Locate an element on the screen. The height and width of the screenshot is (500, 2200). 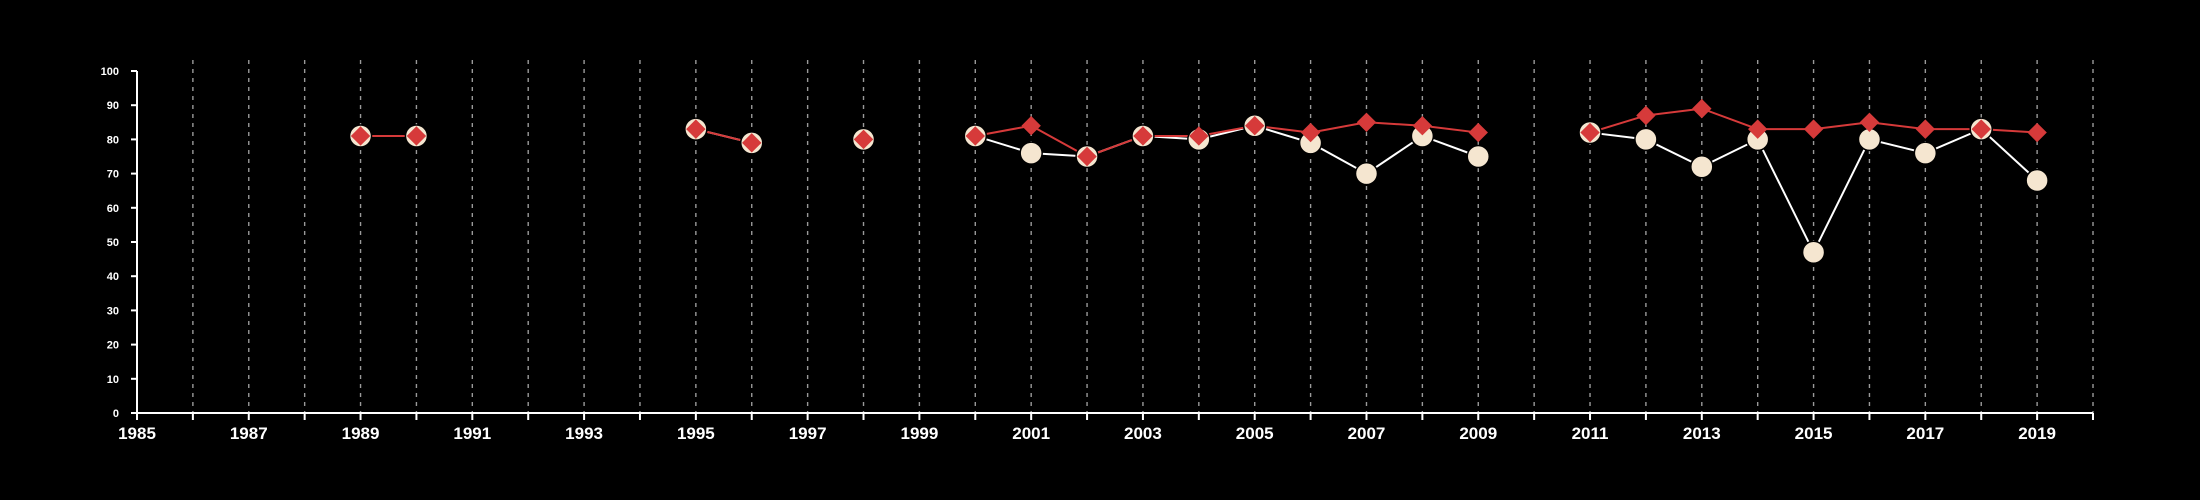
x-tick-label: 2017 is located at coordinates (1925, 433).